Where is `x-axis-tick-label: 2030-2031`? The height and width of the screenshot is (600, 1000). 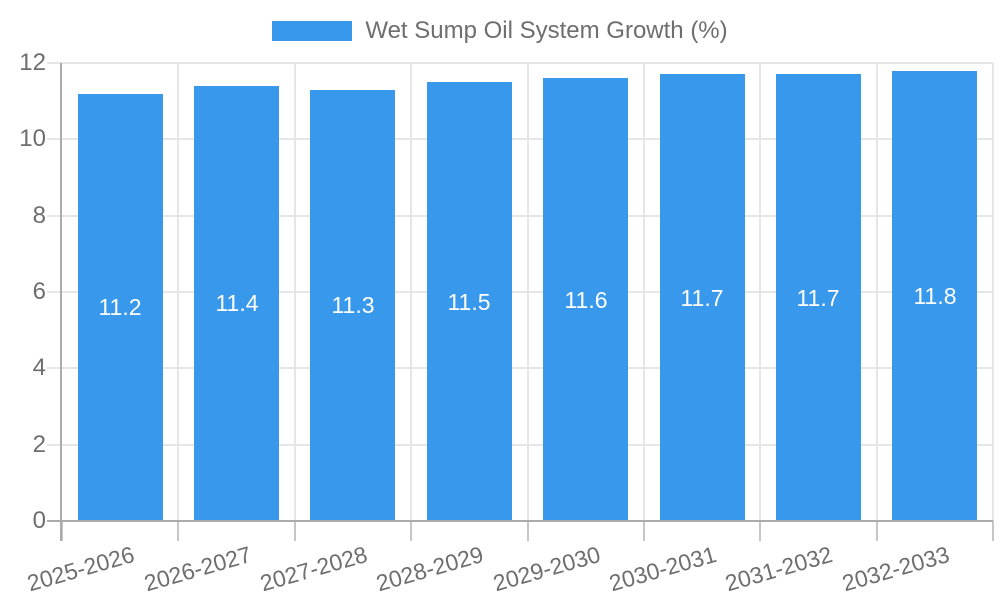
x-axis-tick-label: 2030-2031 is located at coordinates (663, 569).